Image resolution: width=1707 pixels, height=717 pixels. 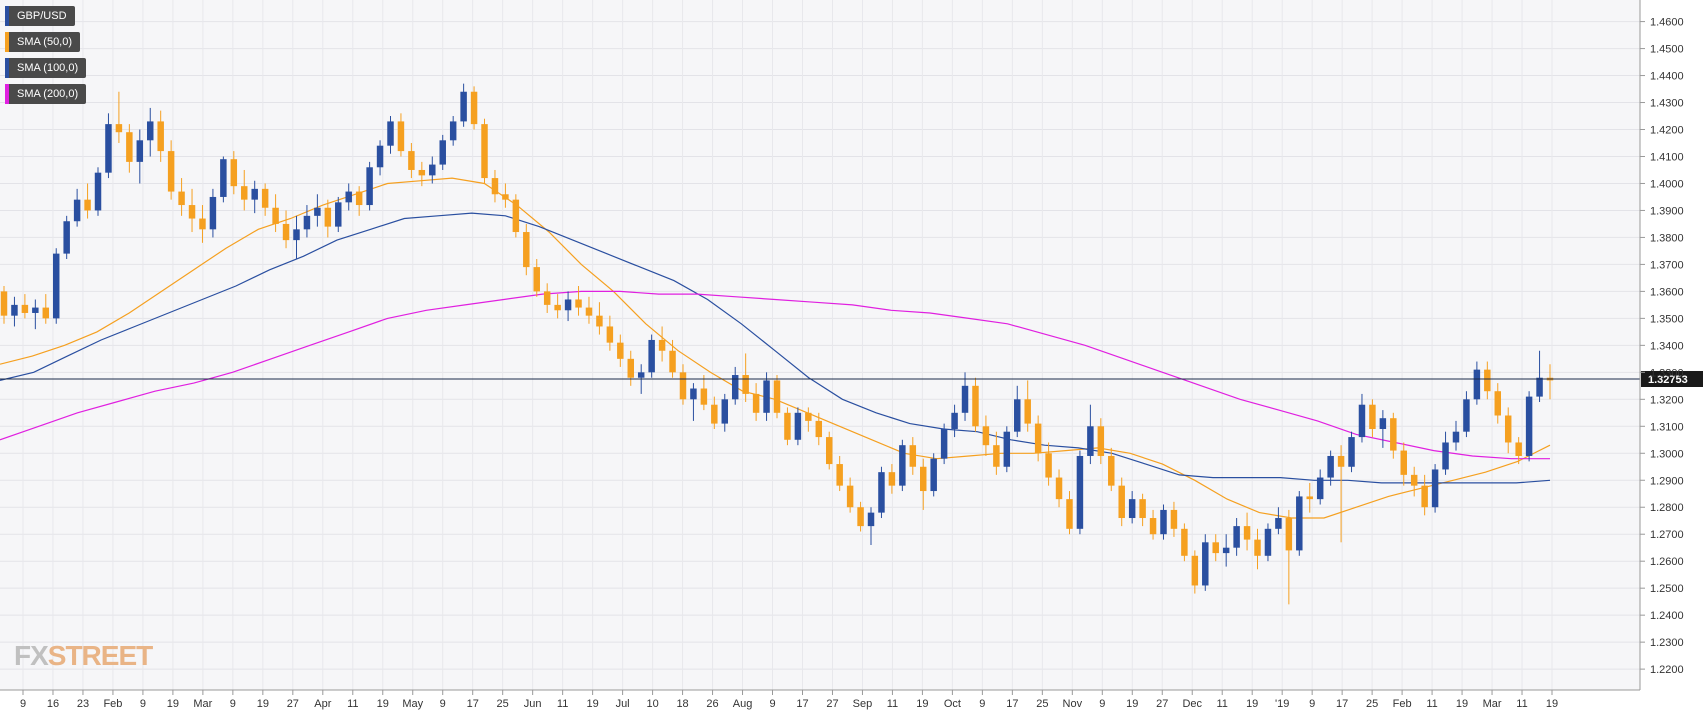 What do you see at coordinates (1667, 238) in the screenshot?
I see `y-tick-label: 1.3800` at bounding box center [1667, 238].